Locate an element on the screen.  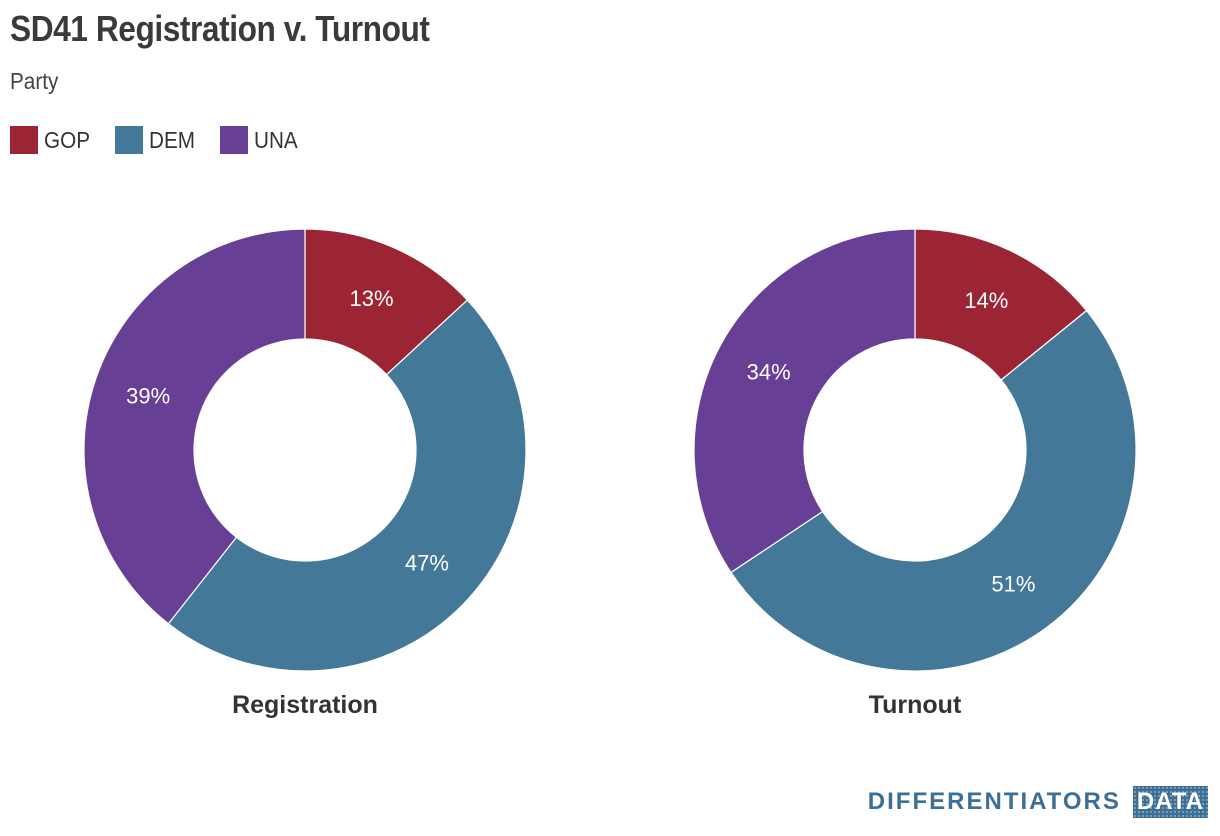
legend-item-dem: DEM is located at coordinates (157, 140).